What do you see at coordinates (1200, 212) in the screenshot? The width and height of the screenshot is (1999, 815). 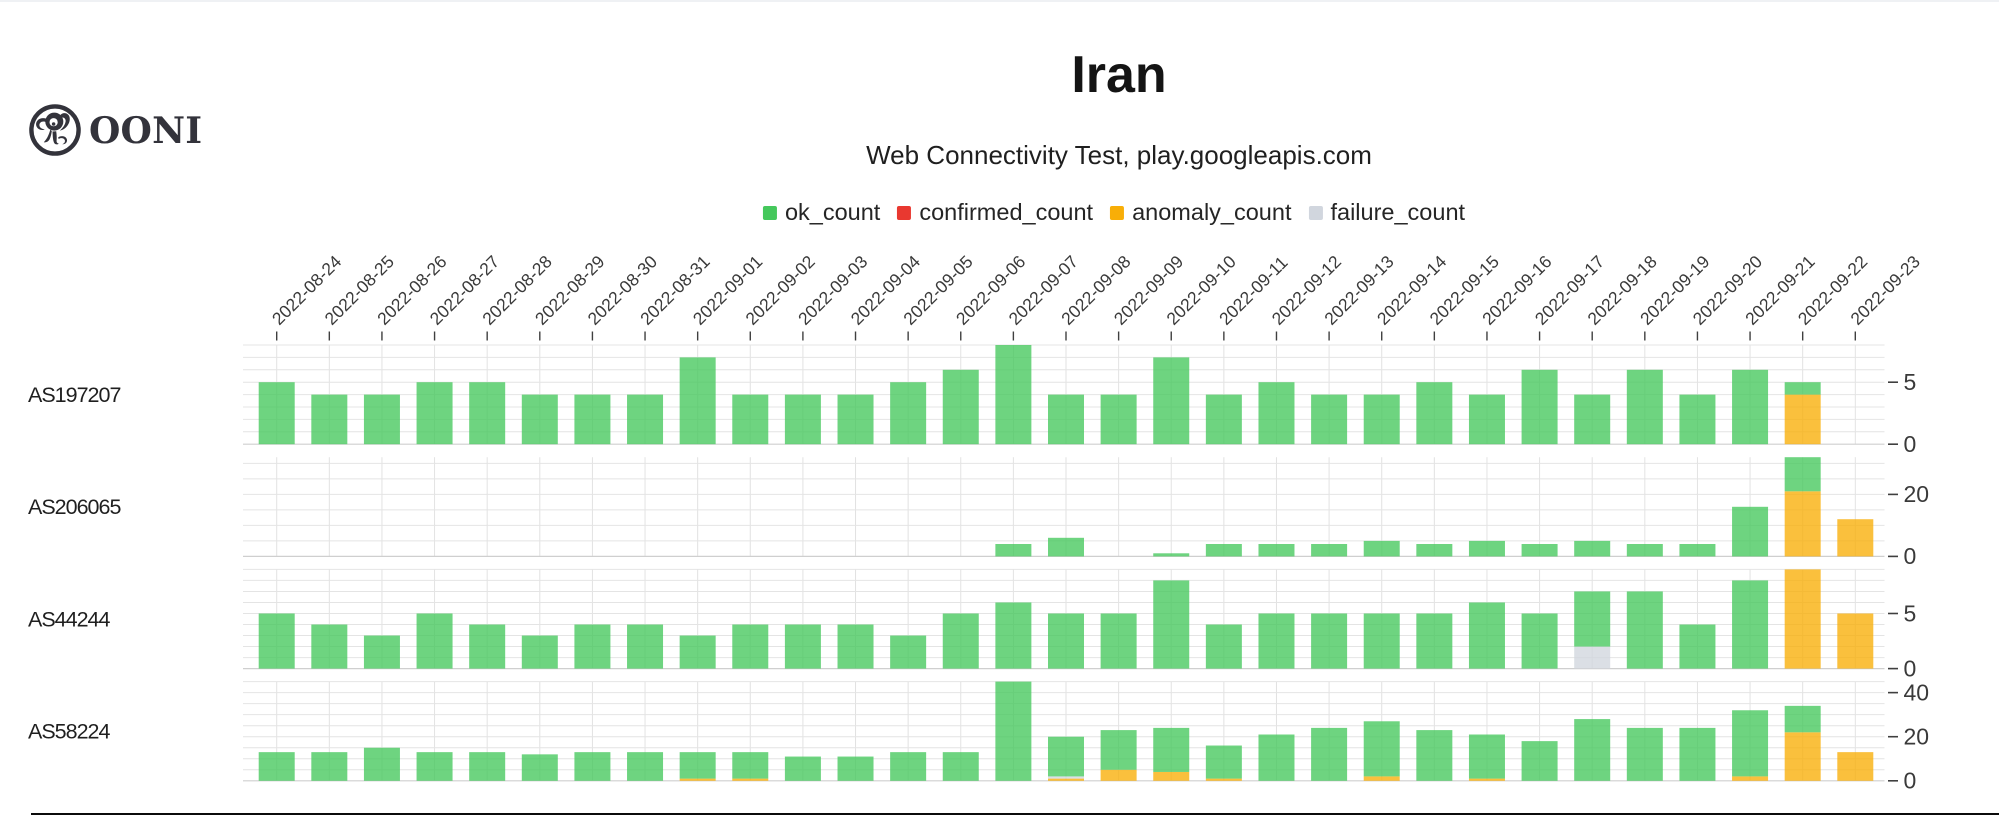 I see `legend-item-anomaly_count: anomaly_count` at bounding box center [1200, 212].